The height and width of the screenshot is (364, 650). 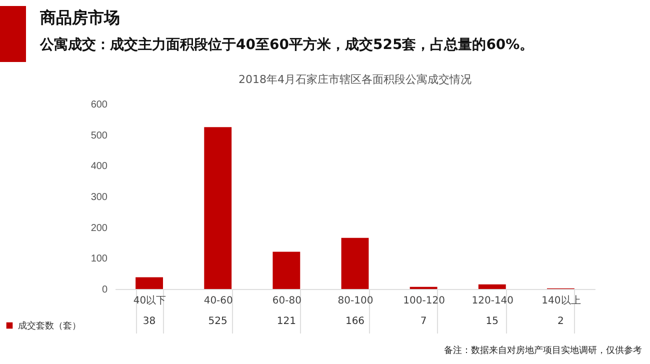 What do you see at coordinates (355, 321) in the screenshot?
I see `data-label: 166` at bounding box center [355, 321].